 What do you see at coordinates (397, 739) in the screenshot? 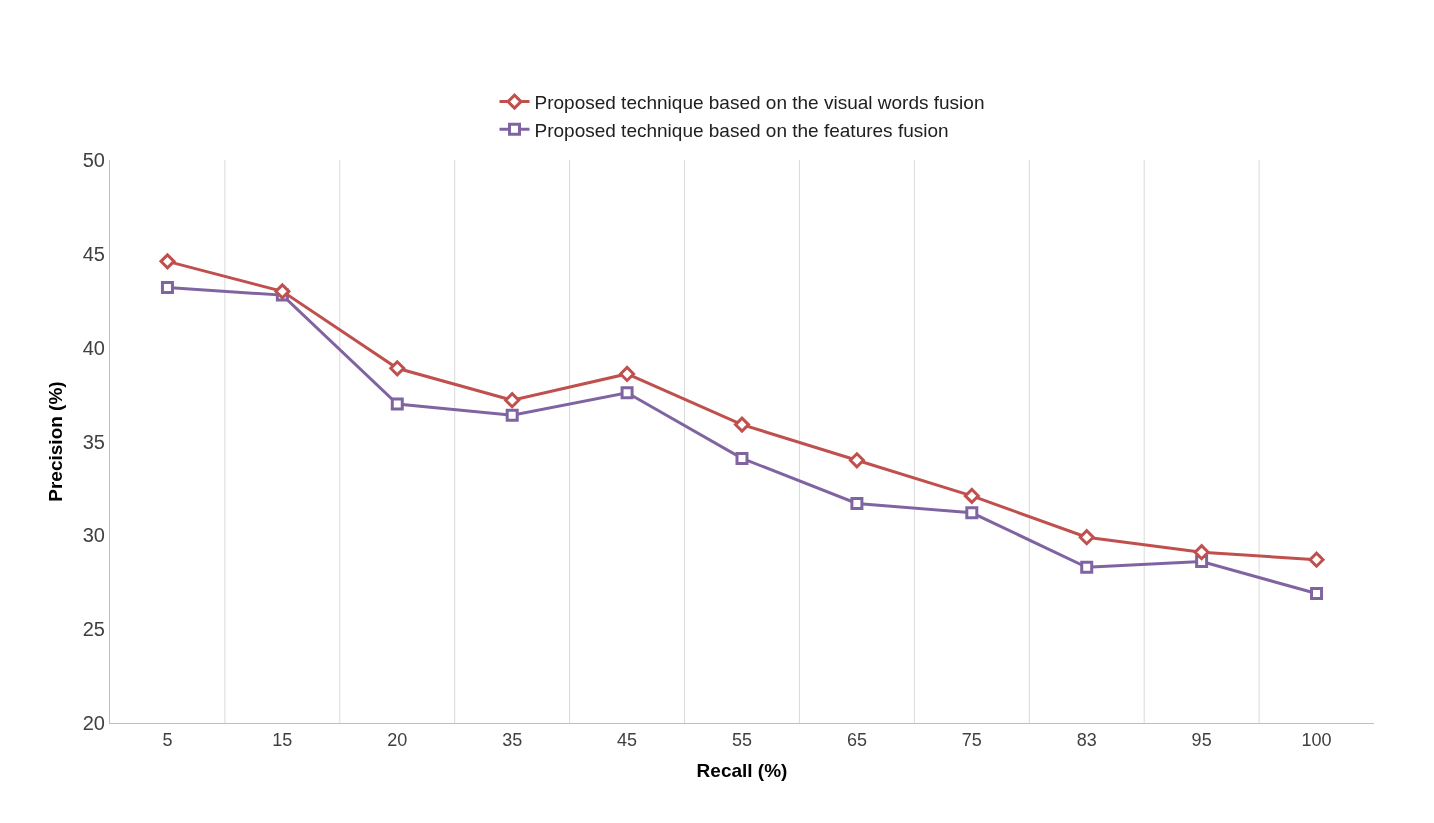
I see `x-tick-label: 20` at bounding box center [397, 739].